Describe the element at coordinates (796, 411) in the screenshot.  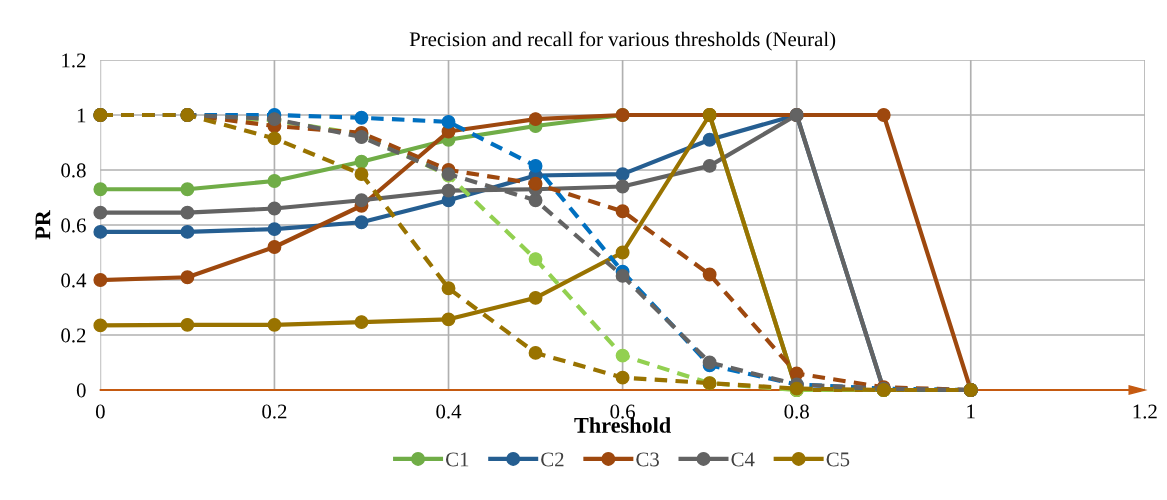
I see `x-tick-label: 0.8` at that location.